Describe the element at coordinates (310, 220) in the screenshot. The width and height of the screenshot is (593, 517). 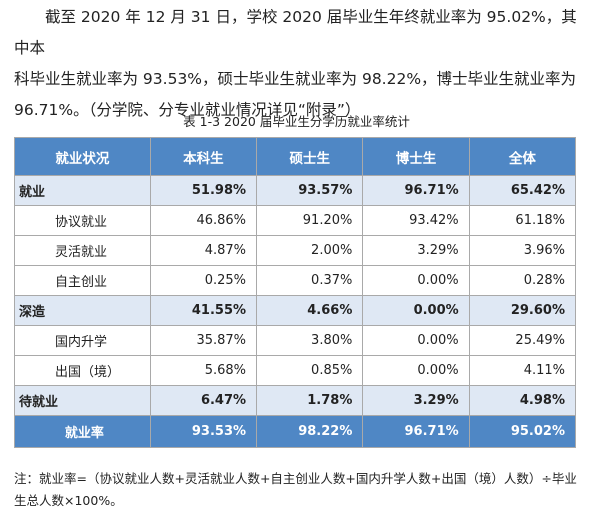
I see `rate-cell: 91.20%` at that location.